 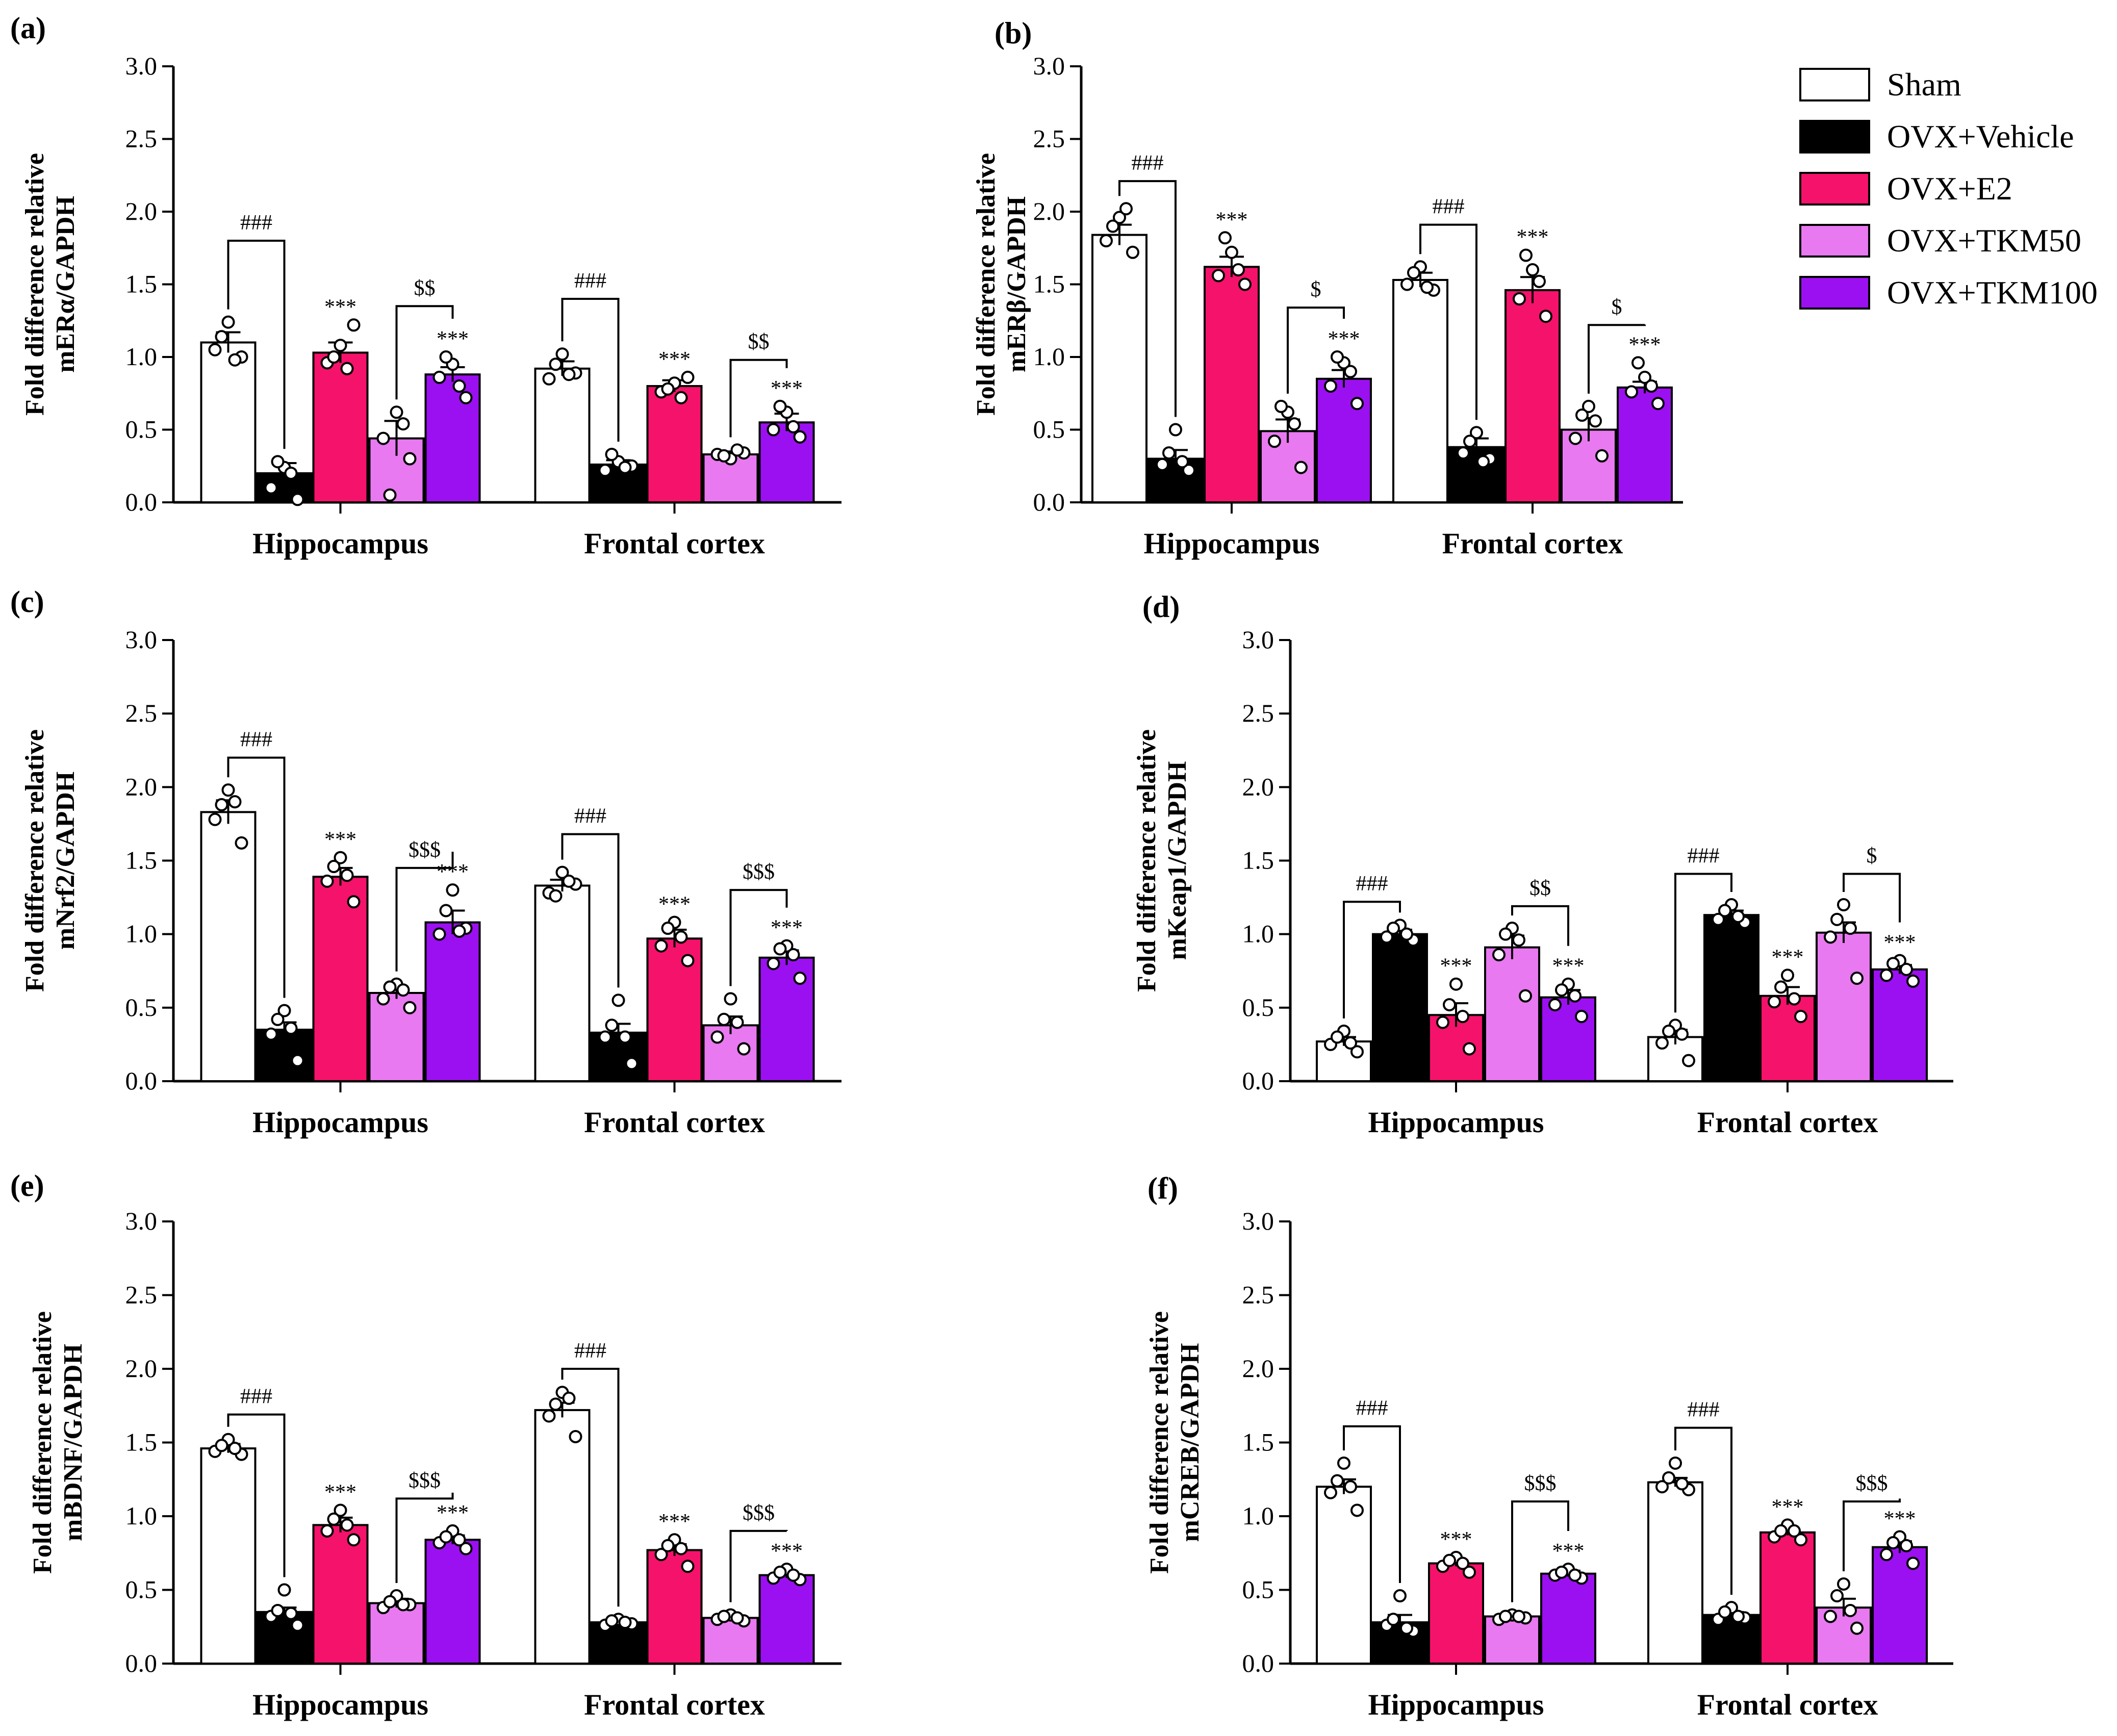 I want to click on y-tick-label: 2.0, so click(x=1258, y=1368).